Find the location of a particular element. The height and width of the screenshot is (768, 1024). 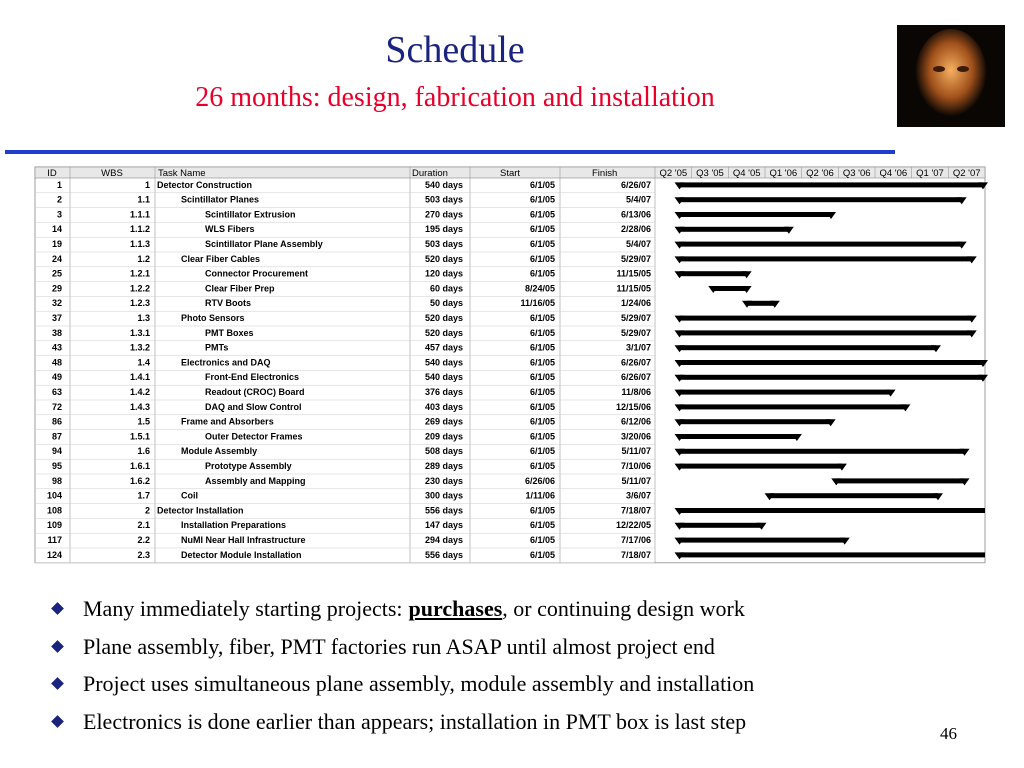

column-header: WBS is located at coordinates (112, 173).